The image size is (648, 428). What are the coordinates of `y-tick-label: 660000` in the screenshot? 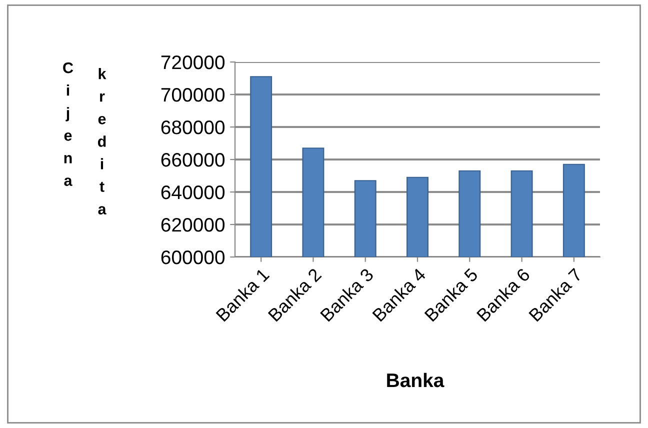 It's located at (193, 159).